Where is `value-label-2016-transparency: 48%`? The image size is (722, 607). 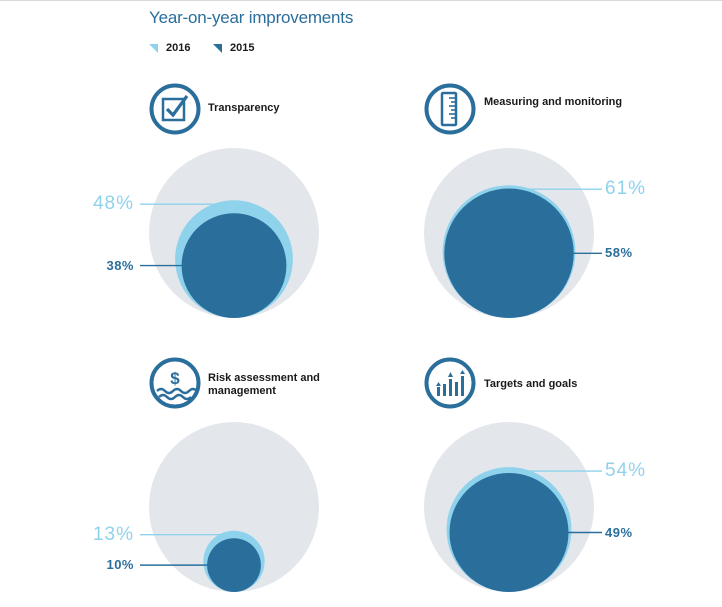 value-label-2016-transparency: 48% is located at coordinates (113, 204).